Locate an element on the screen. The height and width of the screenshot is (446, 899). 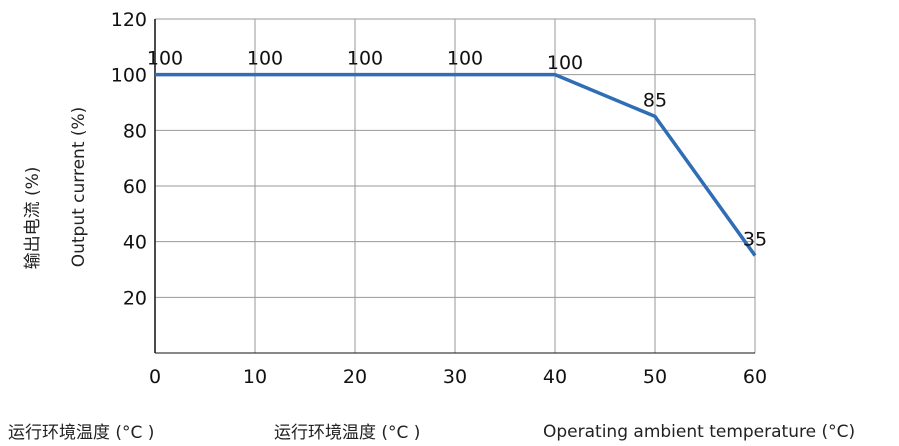
x-tick-30: 30 is located at coordinates (455, 377).